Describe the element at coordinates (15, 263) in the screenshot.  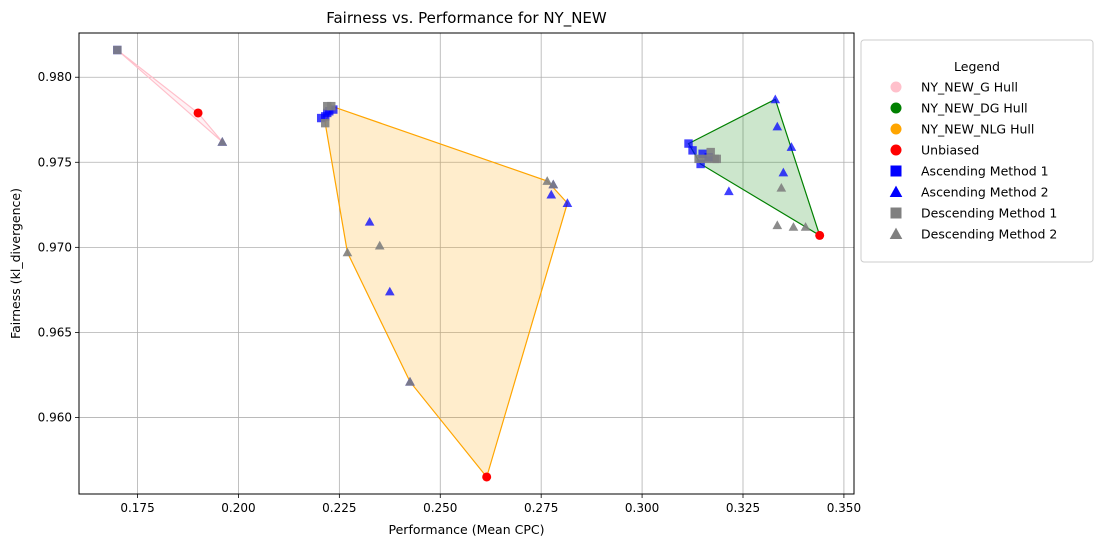
I see `y-axis-label: Fairness (kl_divergence)` at that location.